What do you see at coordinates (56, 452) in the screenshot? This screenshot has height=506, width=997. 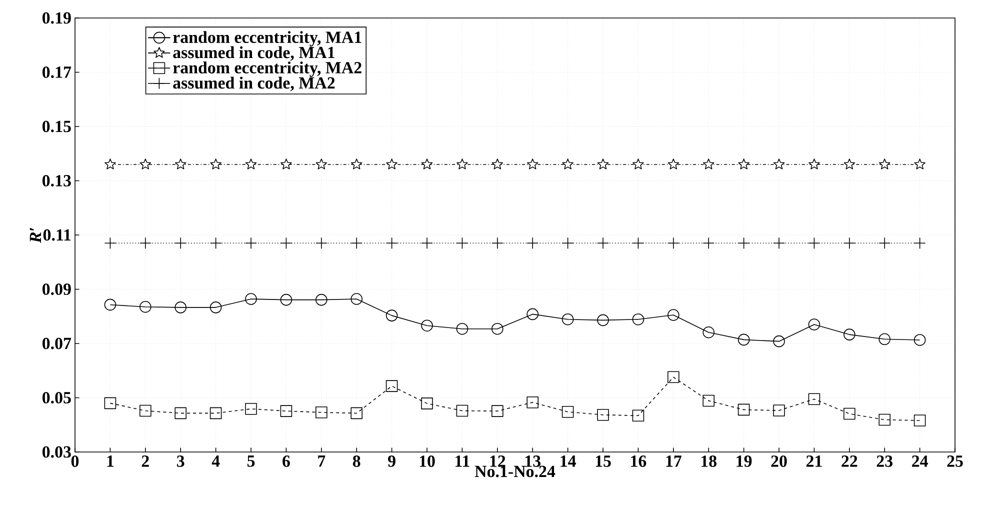 I see `y-tick-label: 0.03` at bounding box center [56, 452].